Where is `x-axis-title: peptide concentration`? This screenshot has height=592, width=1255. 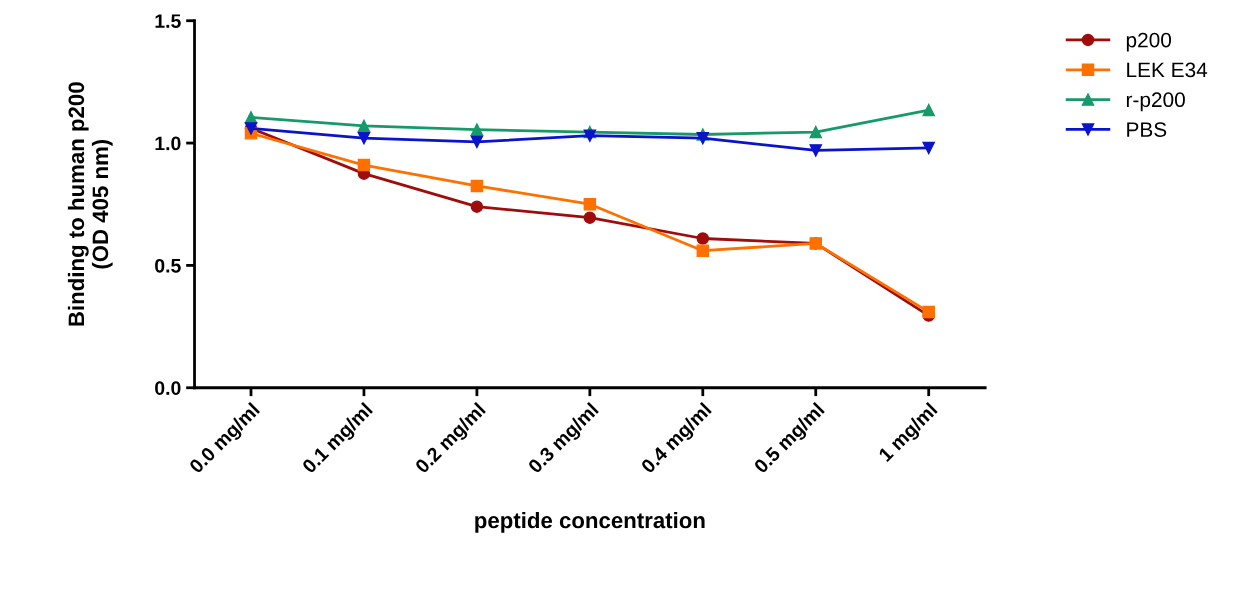
x-axis-title: peptide concentration is located at coordinates (590, 522).